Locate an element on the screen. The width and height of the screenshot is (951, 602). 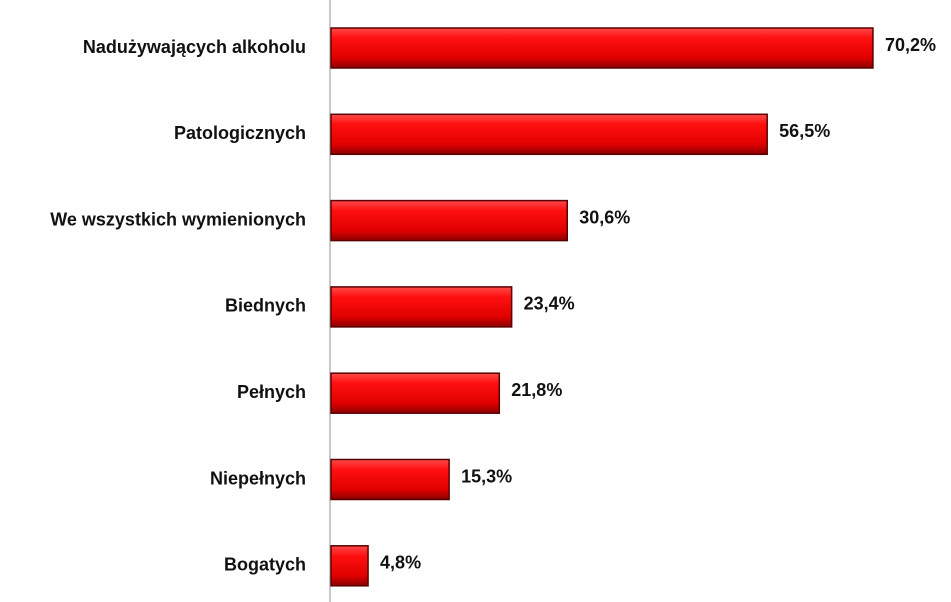
value-label: 70,2% is located at coordinates (910, 45).